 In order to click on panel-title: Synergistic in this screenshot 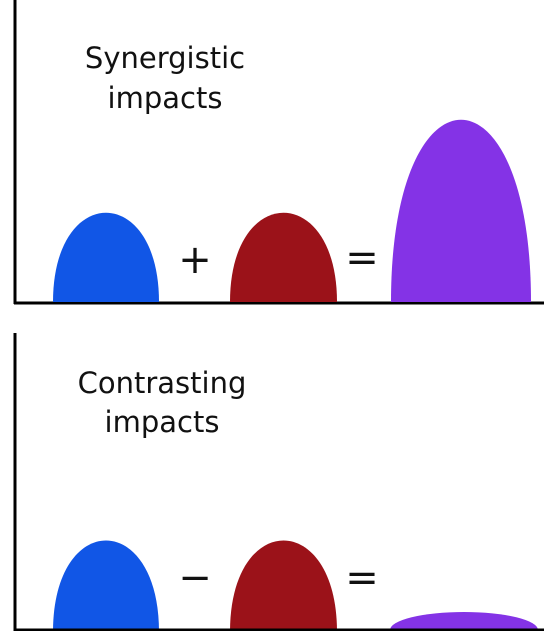, I will do `click(165, 58)`.